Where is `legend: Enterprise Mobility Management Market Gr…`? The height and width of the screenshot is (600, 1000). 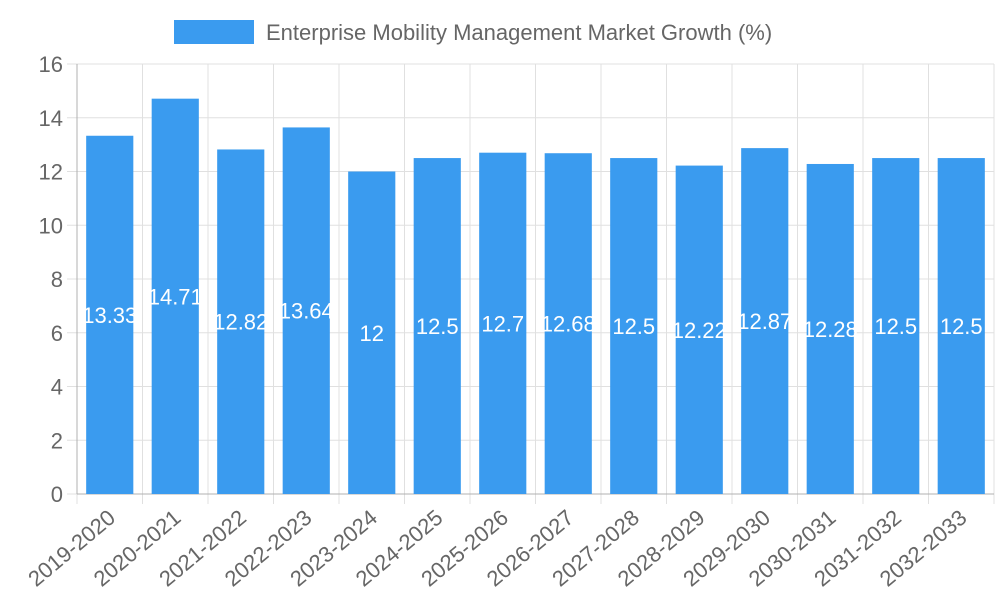
legend: Enterprise Mobility Management Market Gr… is located at coordinates (473, 32).